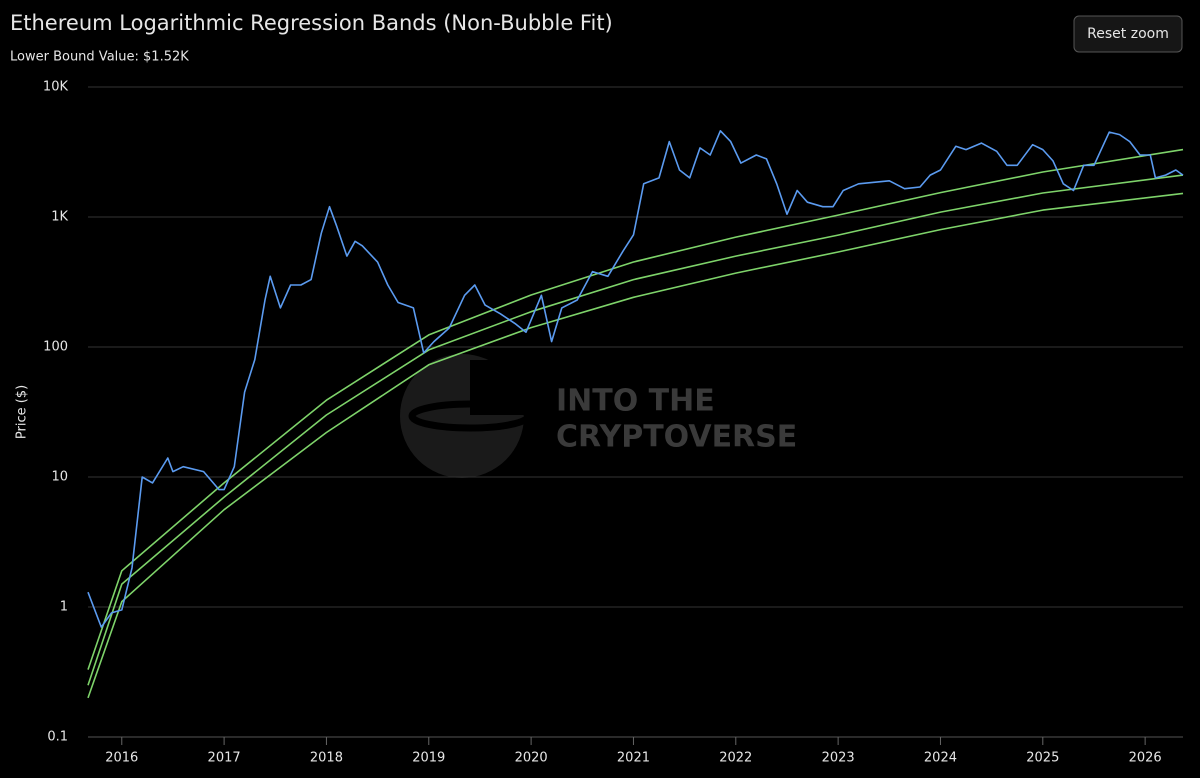 The width and height of the screenshot is (1200, 778). Describe the element at coordinates (1042, 758) in the screenshot. I see `x-tick-label: 2025` at that location.